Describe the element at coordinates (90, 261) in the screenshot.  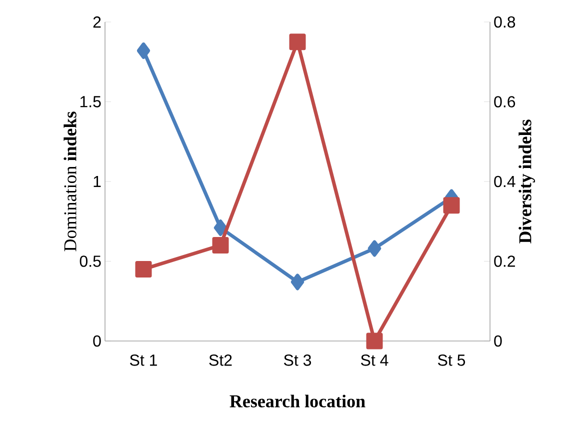
I see `y-tick-label: 0.5` at that location.